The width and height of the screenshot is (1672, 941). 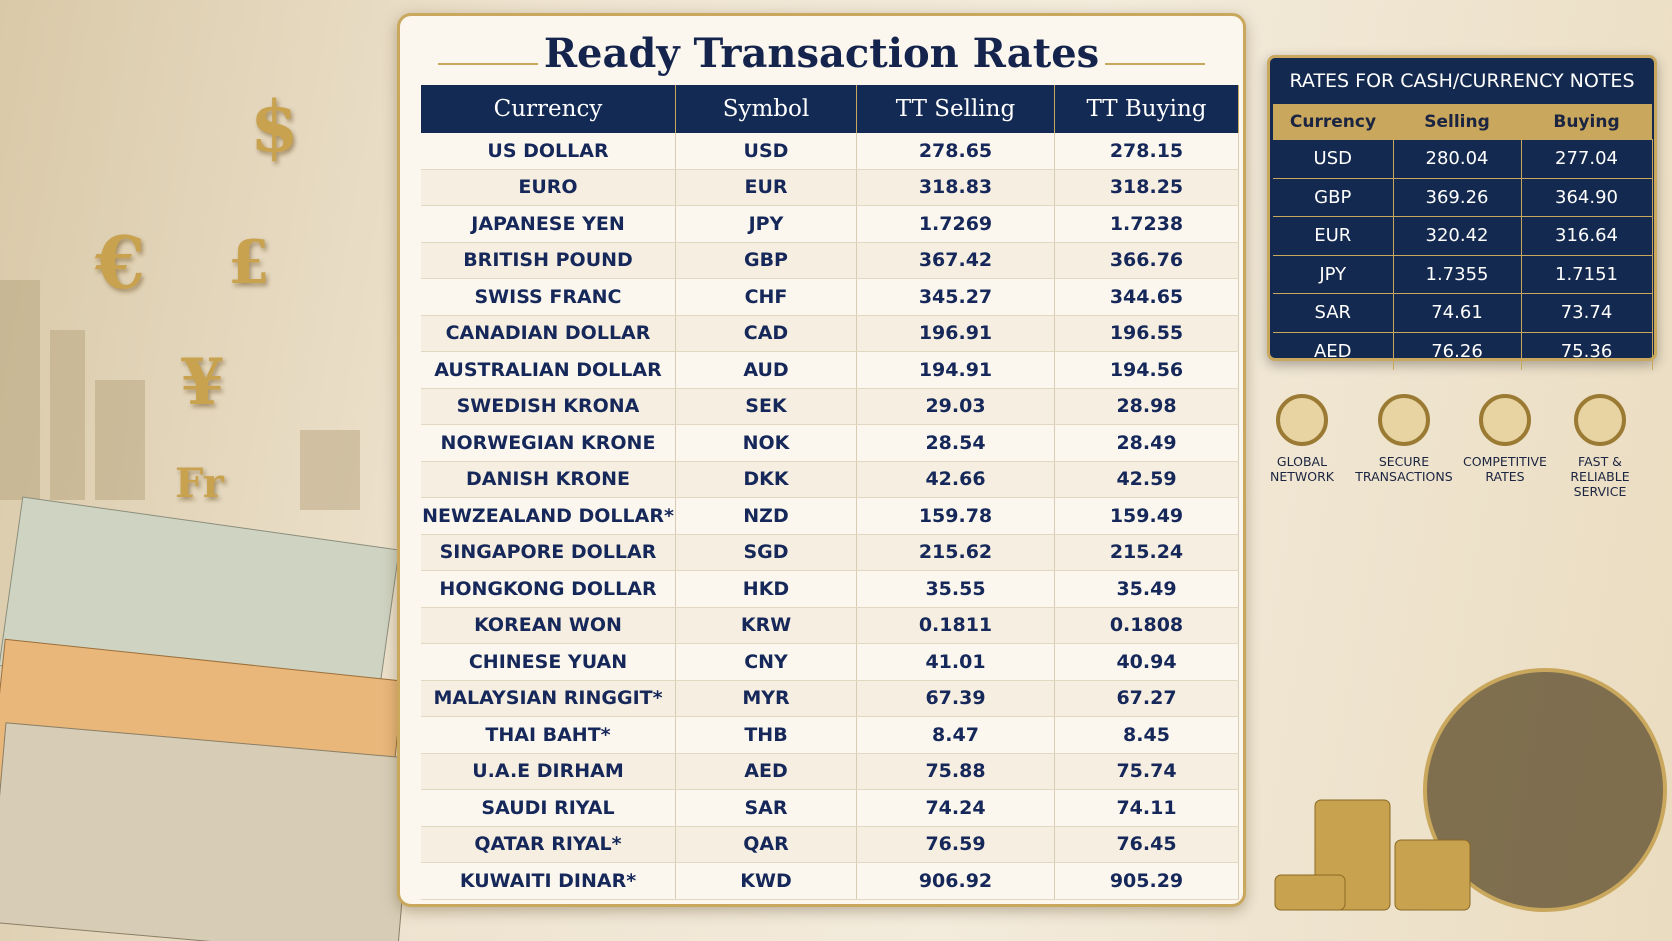 I want to click on table-cell: SWEDISH KRONA, so click(x=548, y=406).